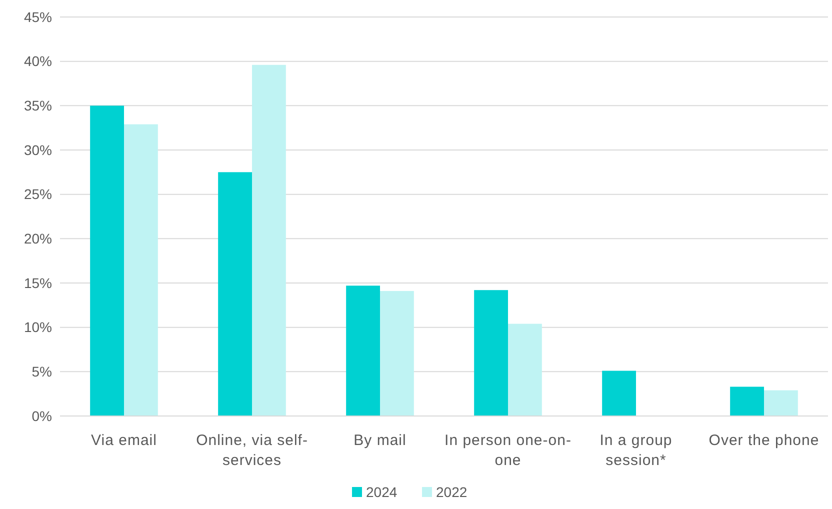  I want to click on legend-label: 2022, so click(452, 492).